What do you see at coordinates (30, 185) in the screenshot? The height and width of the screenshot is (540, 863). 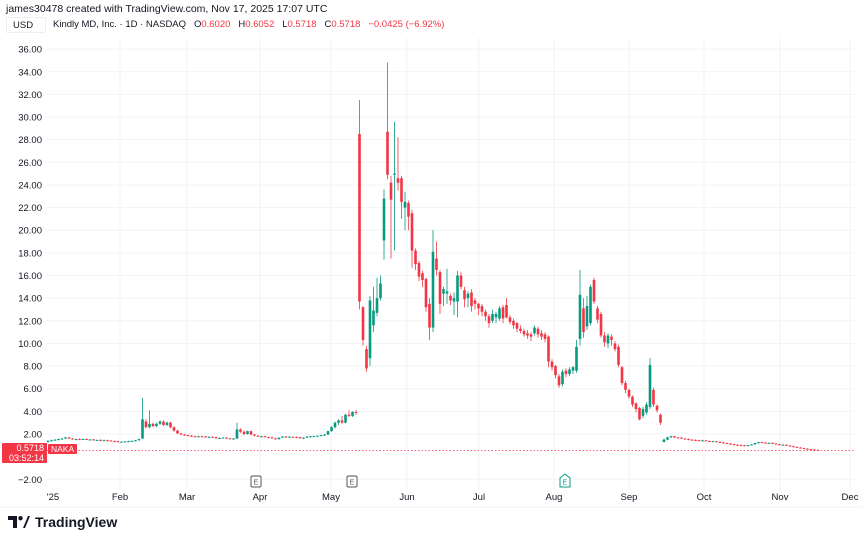 I see `y-tick-label: 24.00` at bounding box center [30, 185].